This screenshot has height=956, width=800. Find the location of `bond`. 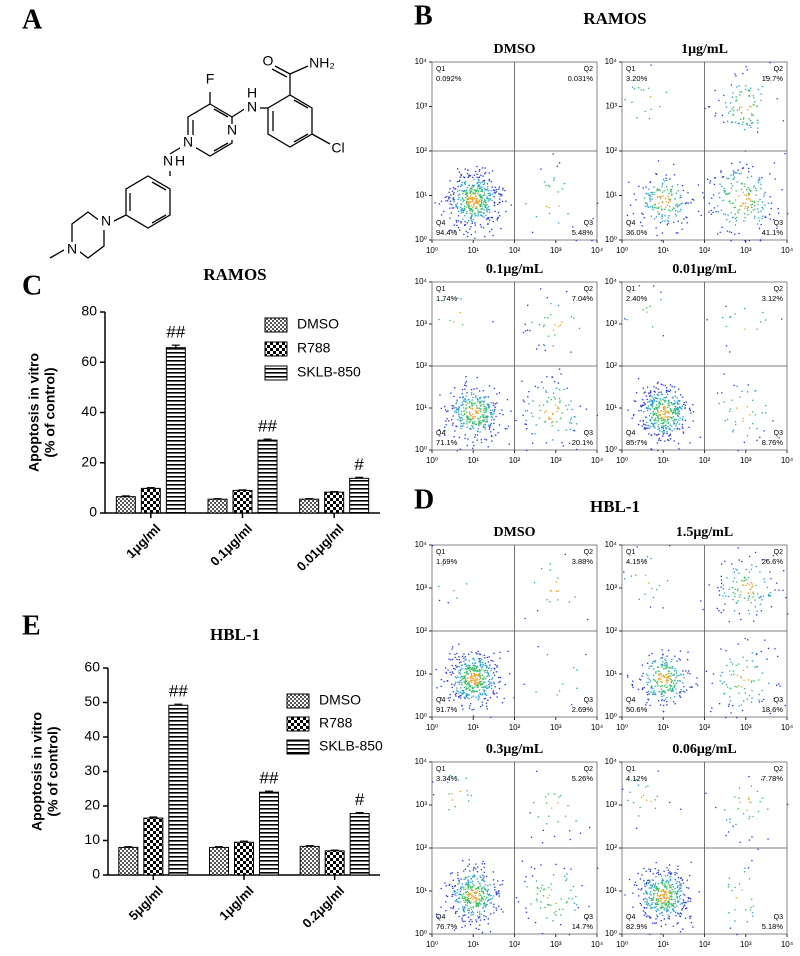

bond is located at coordinates (279, 73).